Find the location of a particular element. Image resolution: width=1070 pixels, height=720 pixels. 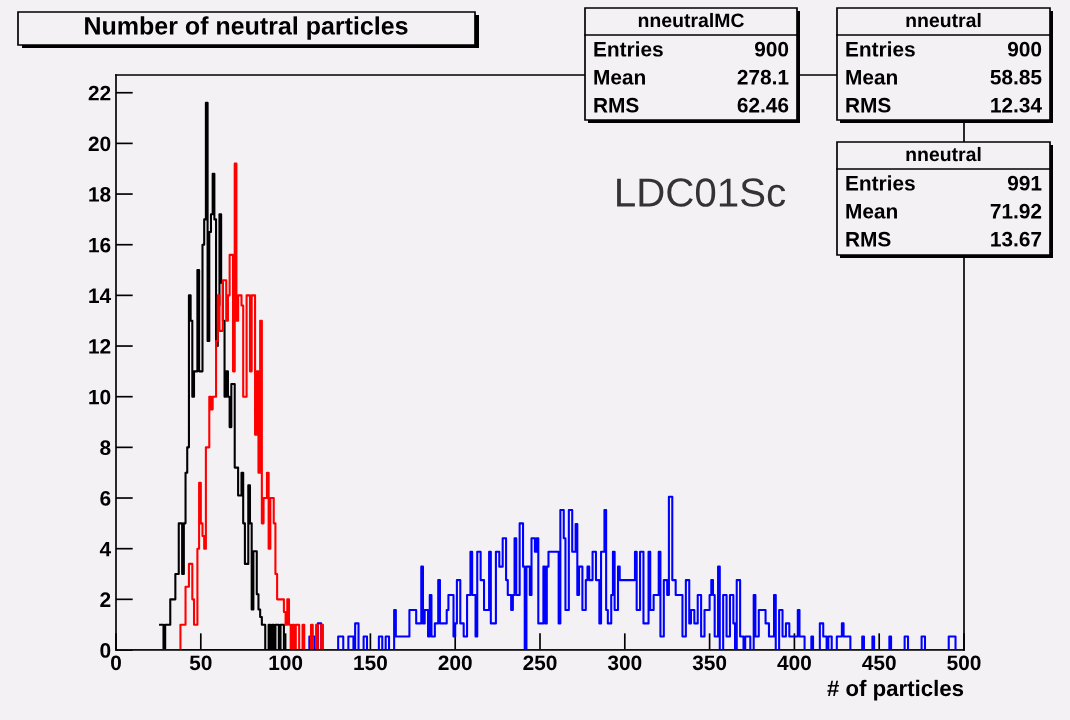

y-tick-label: 12 is located at coordinates (100, 346).